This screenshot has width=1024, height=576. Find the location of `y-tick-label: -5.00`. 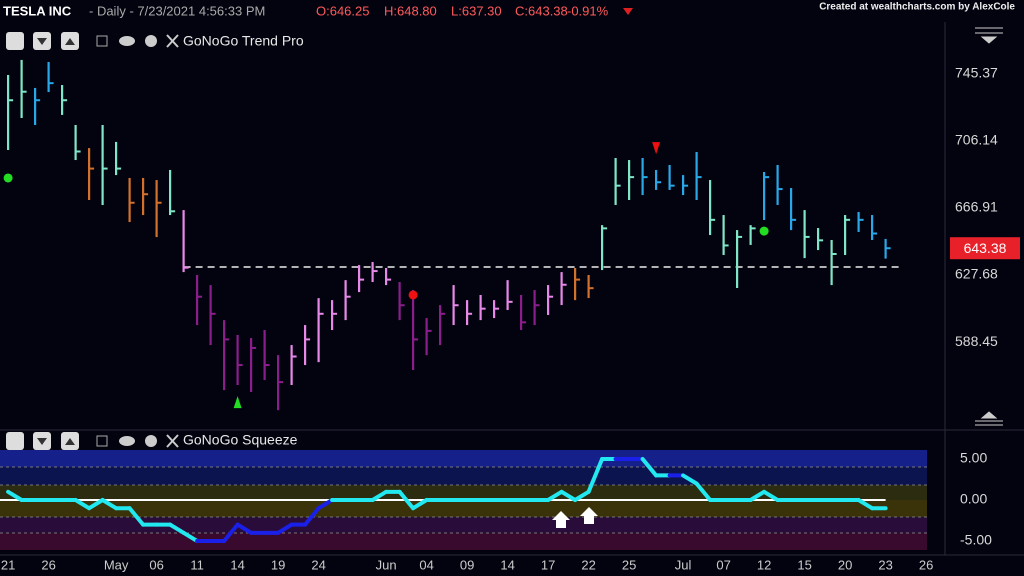

y-tick-label: -5.00 is located at coordinates (976, 540).